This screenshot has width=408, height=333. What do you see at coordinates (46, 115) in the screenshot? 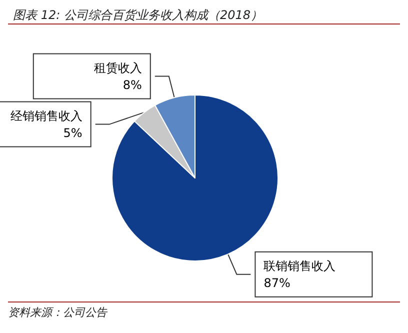
I see `slice-label: 经销销售收入` at bounding box center [46, 115].